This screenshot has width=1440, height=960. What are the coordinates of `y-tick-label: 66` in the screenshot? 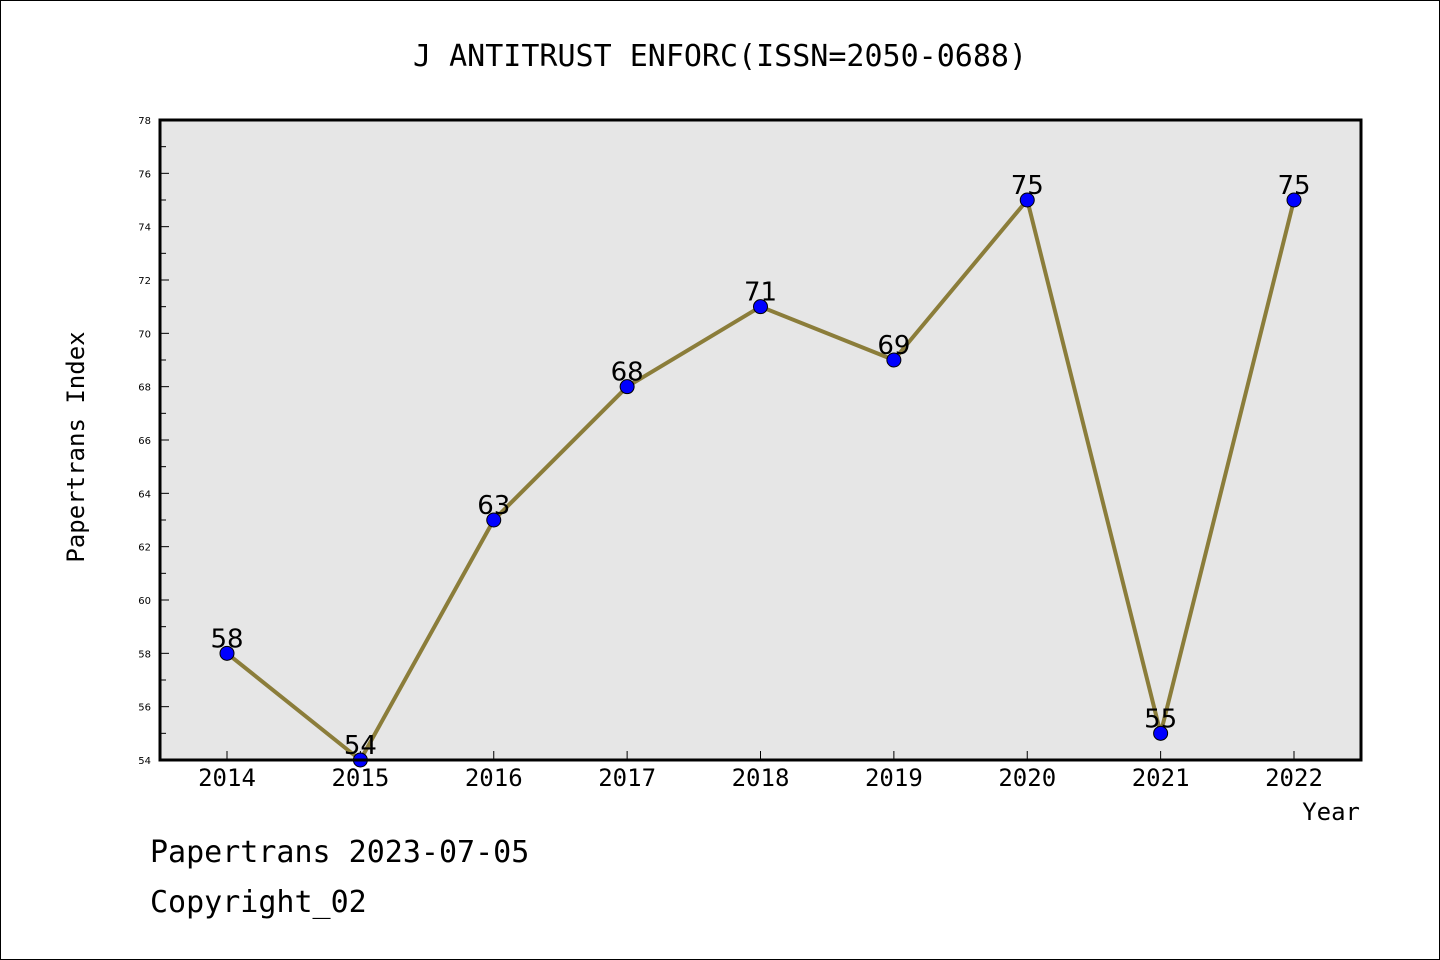 It's located at (144, 441).